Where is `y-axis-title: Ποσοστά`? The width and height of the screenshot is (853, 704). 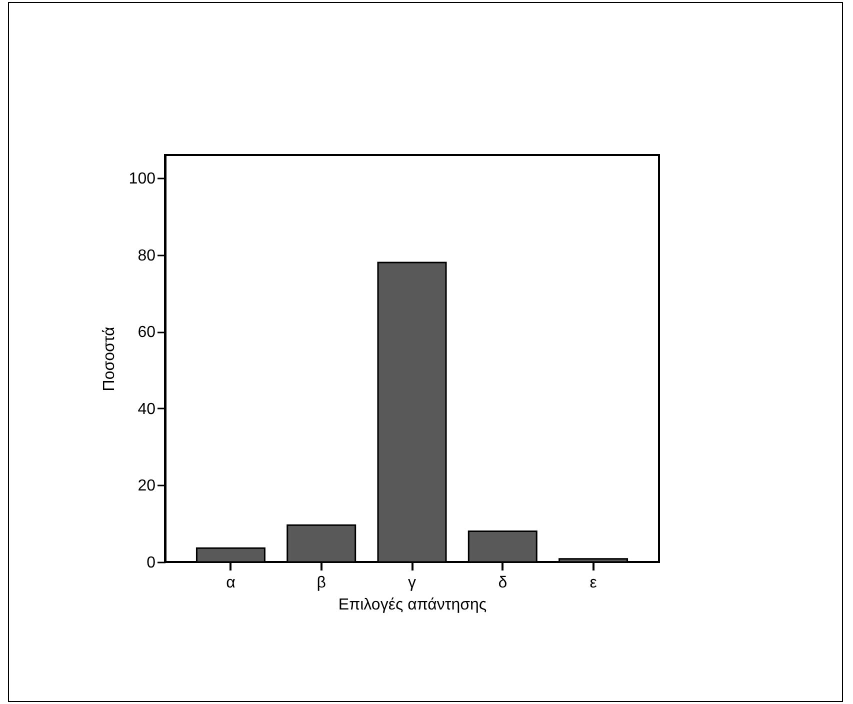
y-axis-title: Ποσοστά is located at coordinates (109, 359).